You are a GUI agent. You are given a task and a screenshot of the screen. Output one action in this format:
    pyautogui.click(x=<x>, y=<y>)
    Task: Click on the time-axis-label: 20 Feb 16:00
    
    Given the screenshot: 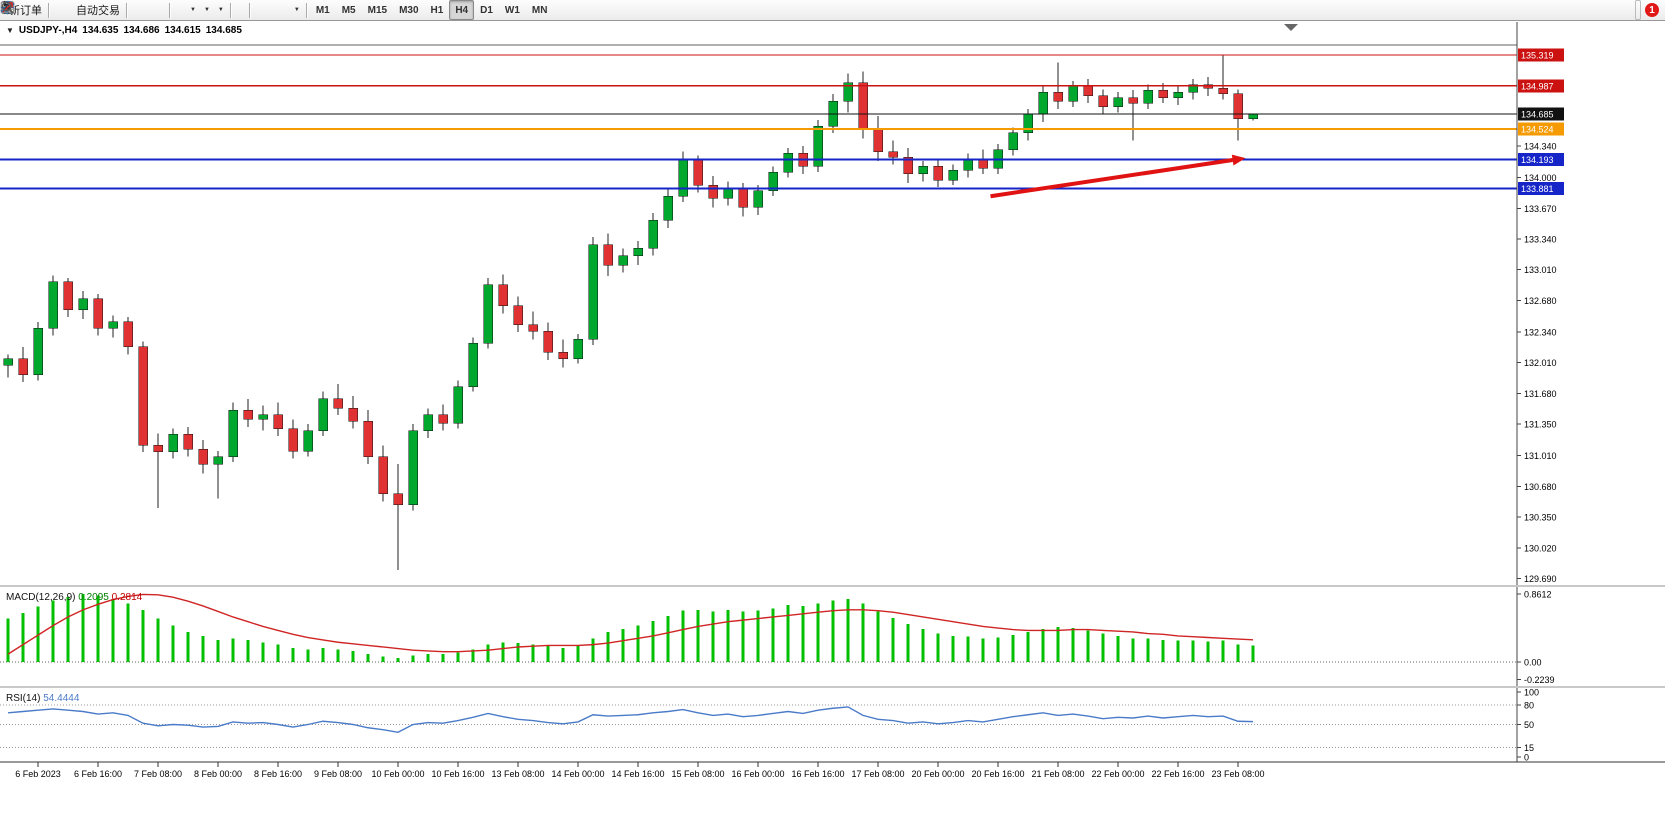 What is the action you would take?
    pyautogui.click(x=997, y=774)
    